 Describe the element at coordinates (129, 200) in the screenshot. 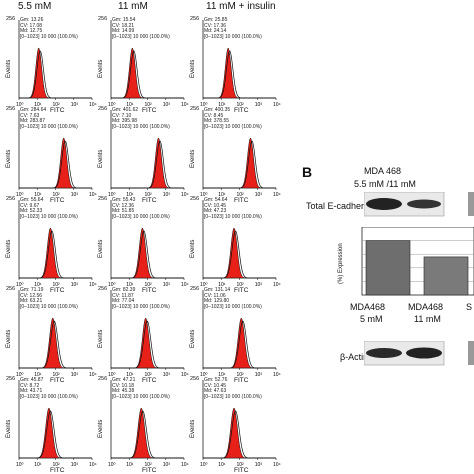

I see `stat-gm: 55.43` at that location.